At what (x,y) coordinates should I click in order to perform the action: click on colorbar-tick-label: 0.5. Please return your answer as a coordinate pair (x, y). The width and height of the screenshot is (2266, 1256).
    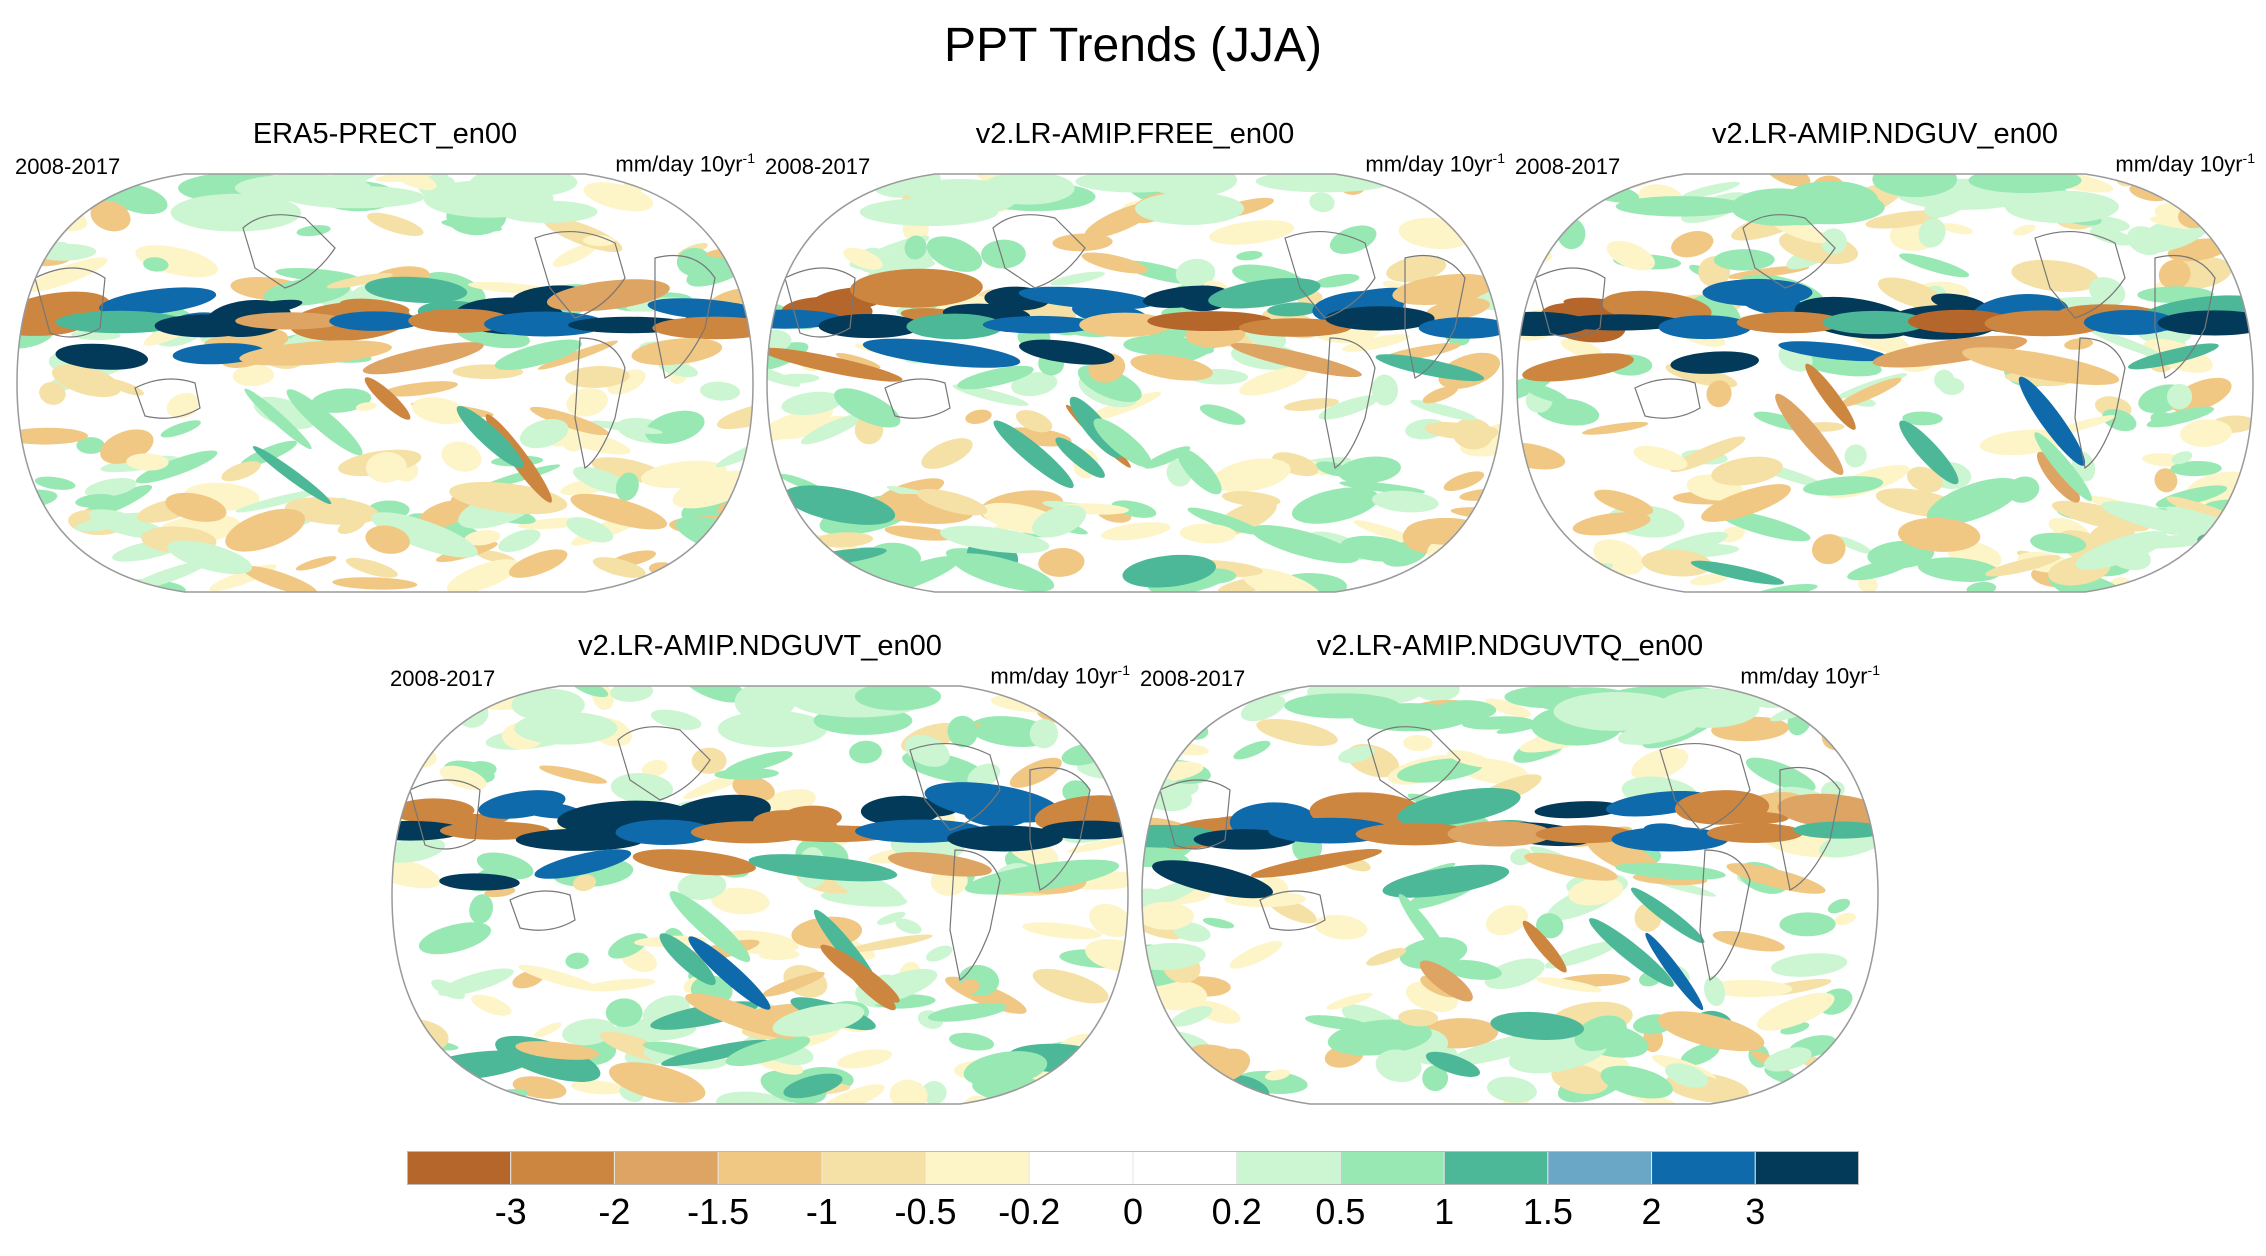
    Looking at the image, I should click on (1340, 1211).